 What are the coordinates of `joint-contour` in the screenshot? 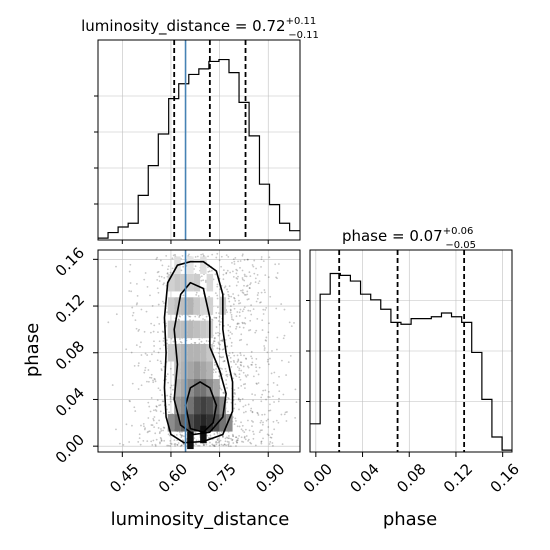 It's located at (200, 358).